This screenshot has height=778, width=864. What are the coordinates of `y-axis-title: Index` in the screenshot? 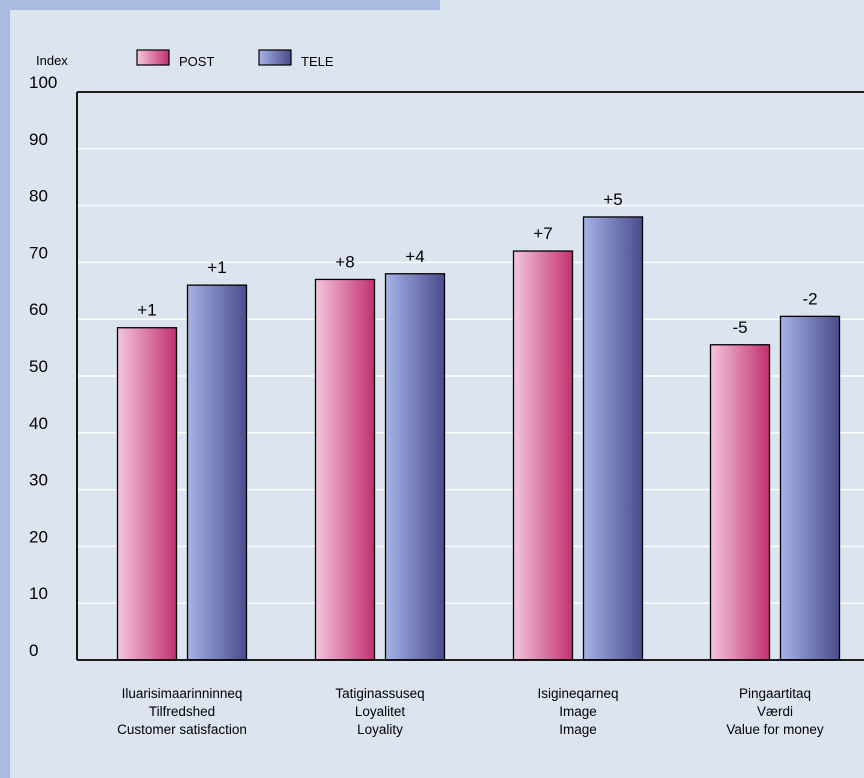 It's located at (52, 60).